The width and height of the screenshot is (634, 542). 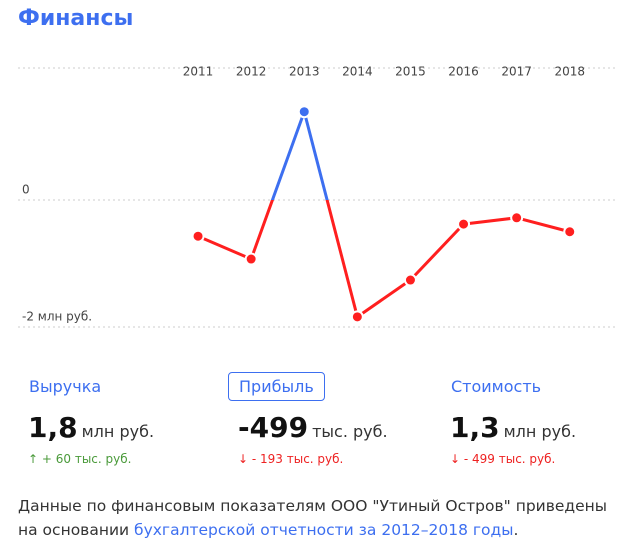 What do you see at coordinates (80, 459) in the screenshot?
I see `metric-change: ↑ + 60 тыс. руб.` at bounding box center [80, 459].